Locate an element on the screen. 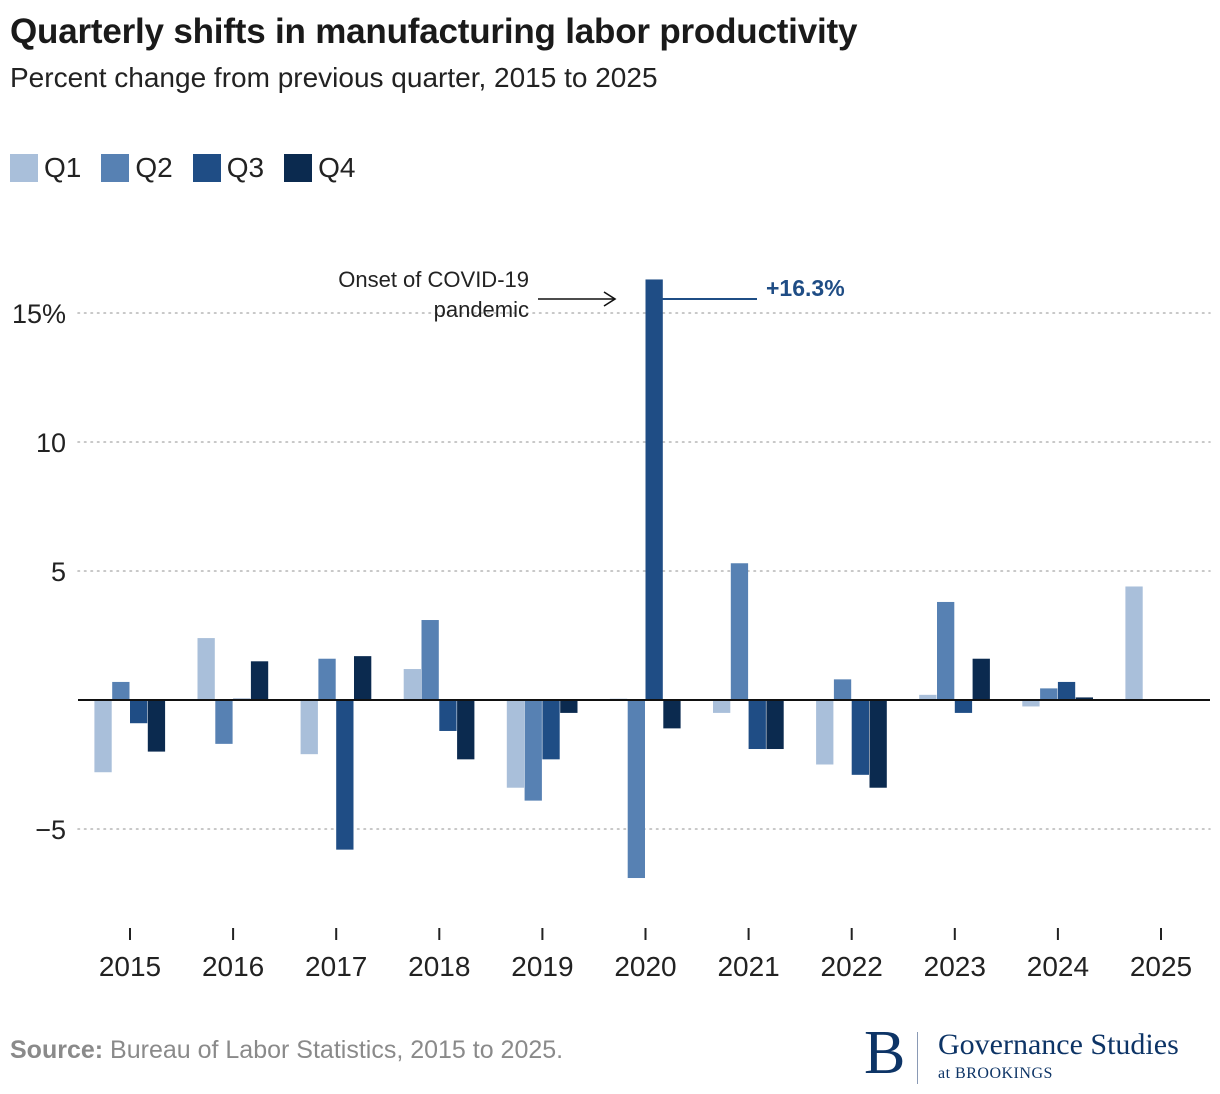 The height and width of the screenshot is (1094, 1220). x-tick-label: 2021 is located at coordinates (748, 966).